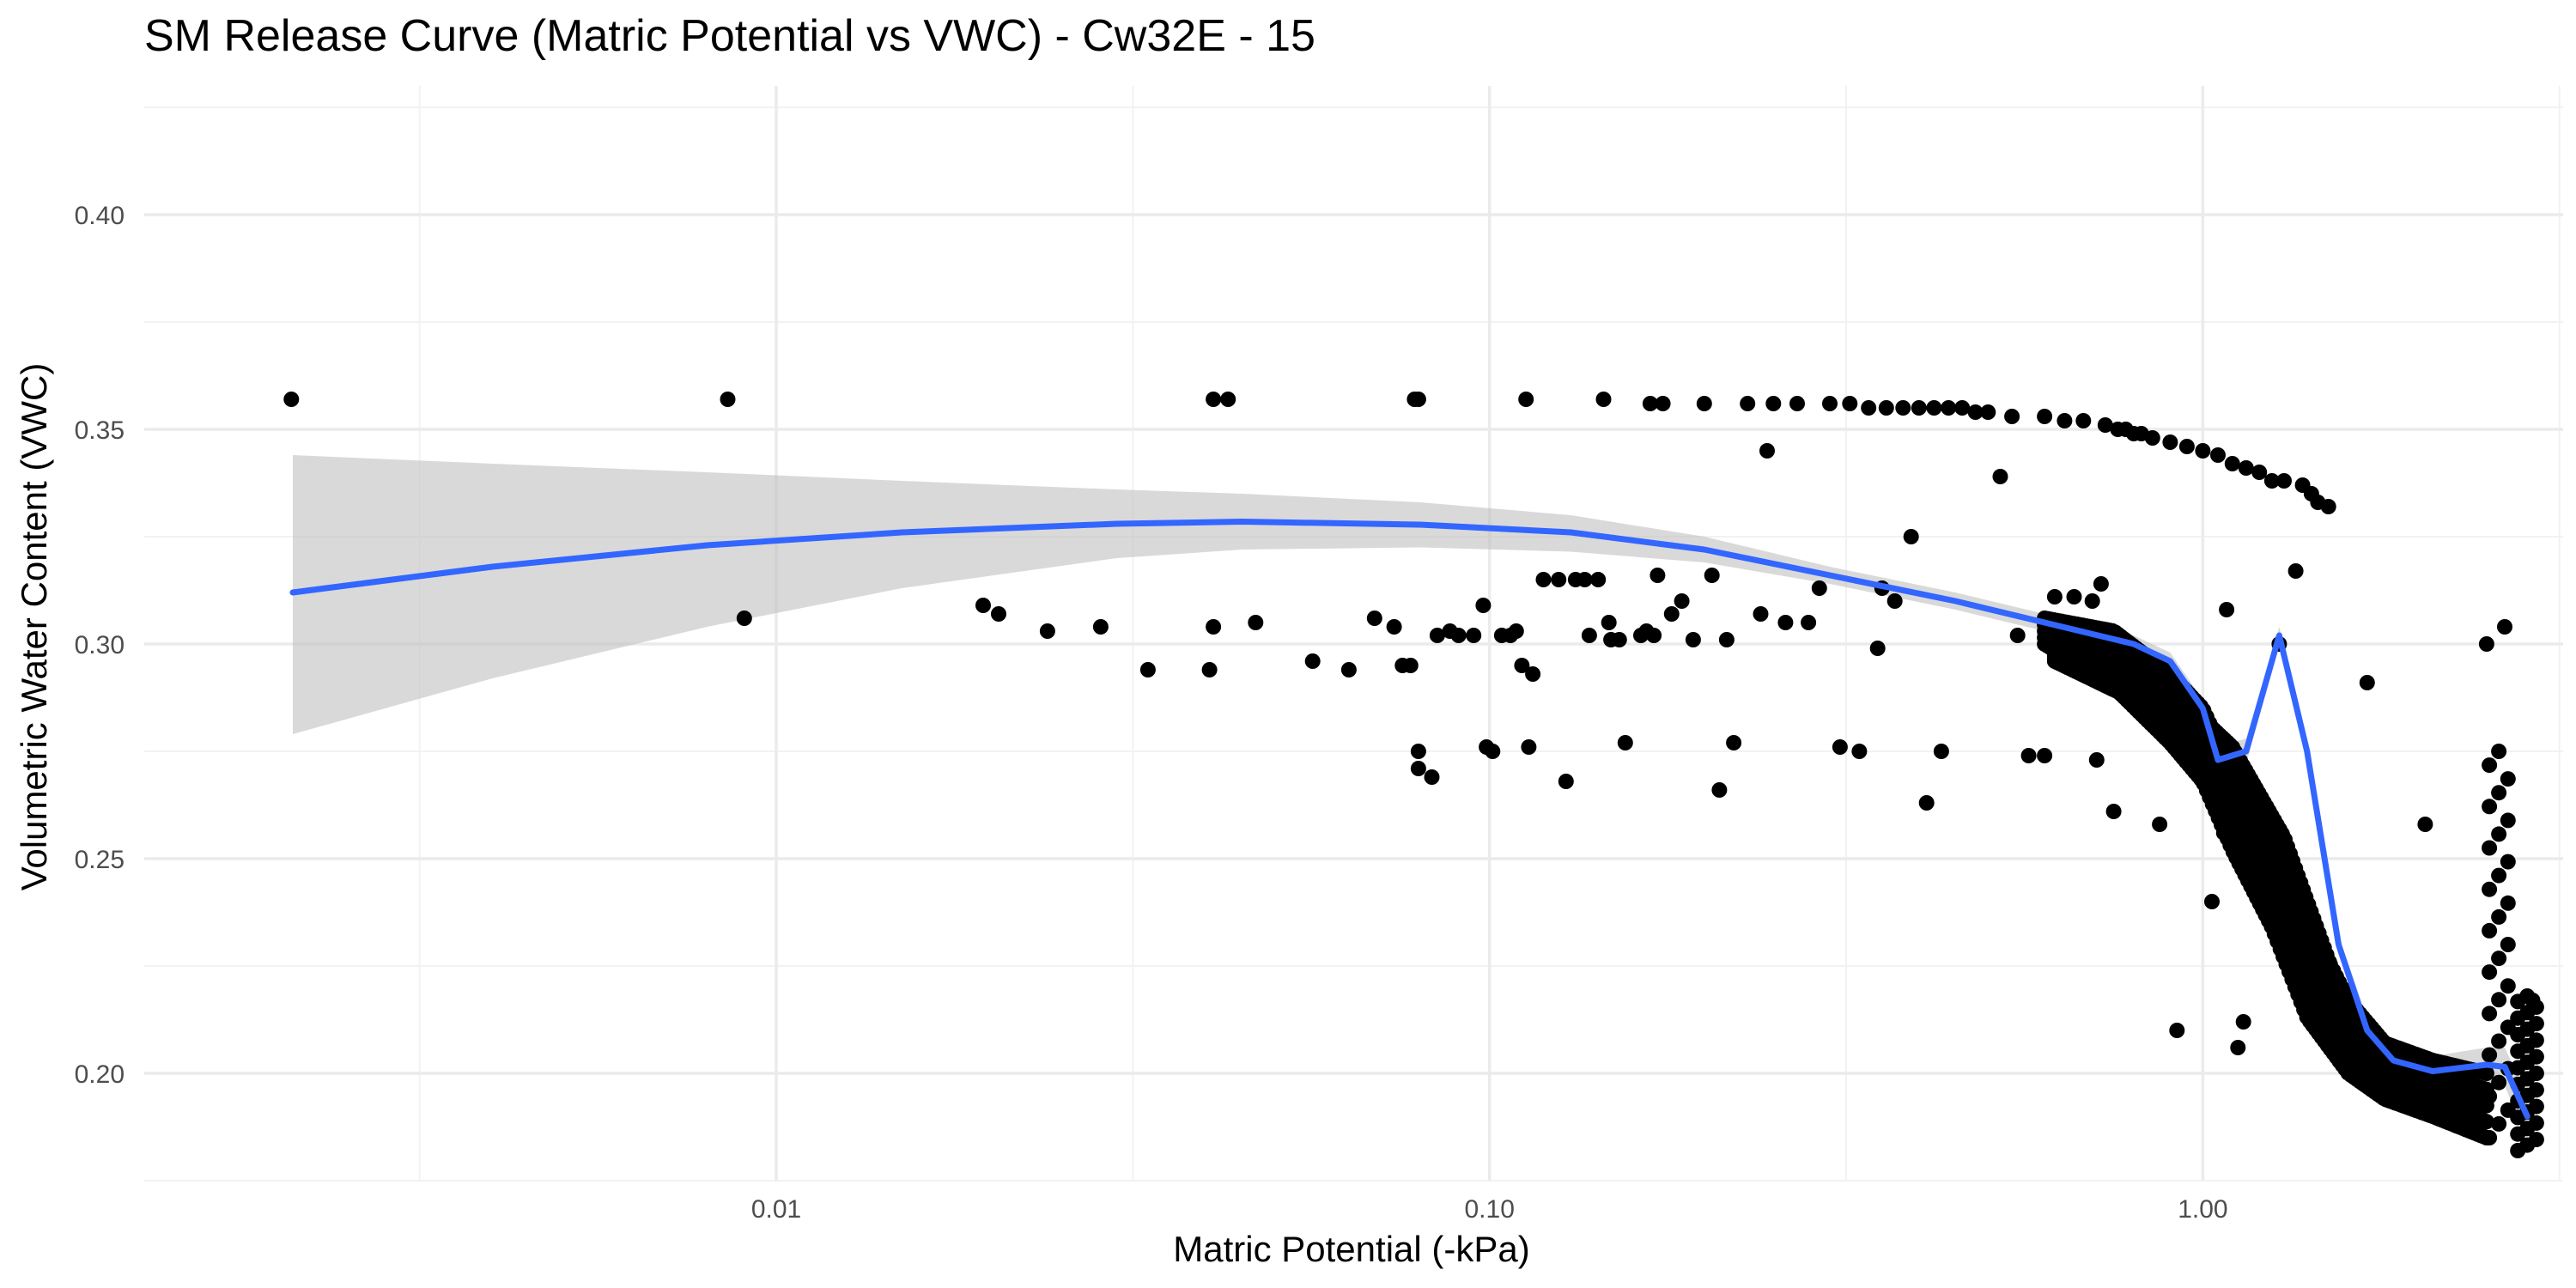 This screenshot has height=1288, width=2576. Describe the element at coordinates (2202, 1210) in the screenshot. I see `x-tick-label: 1.00` at that location.